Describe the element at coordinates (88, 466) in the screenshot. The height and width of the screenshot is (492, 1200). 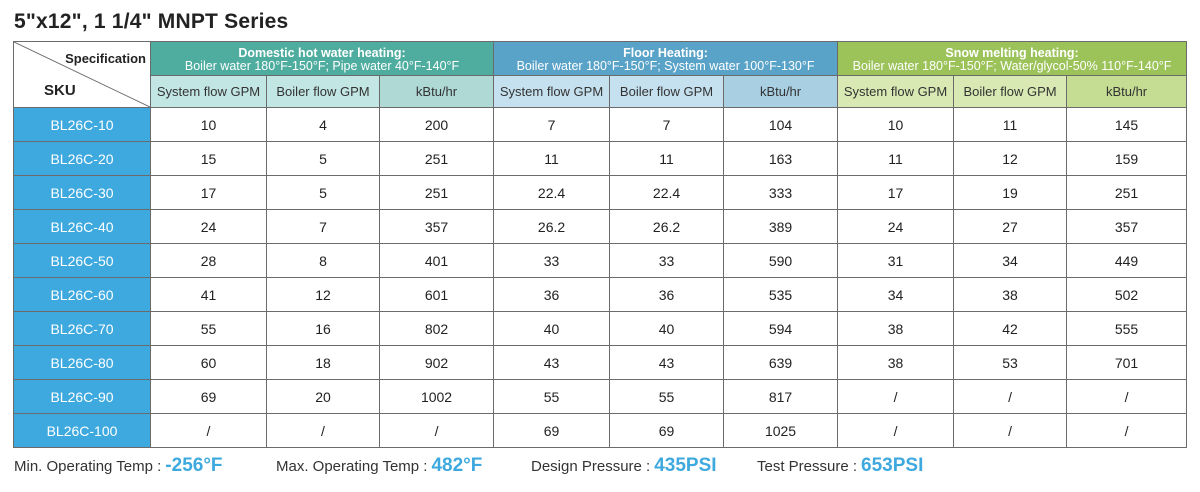
I see `footer-label: Min. Operating Temp :` at that location.